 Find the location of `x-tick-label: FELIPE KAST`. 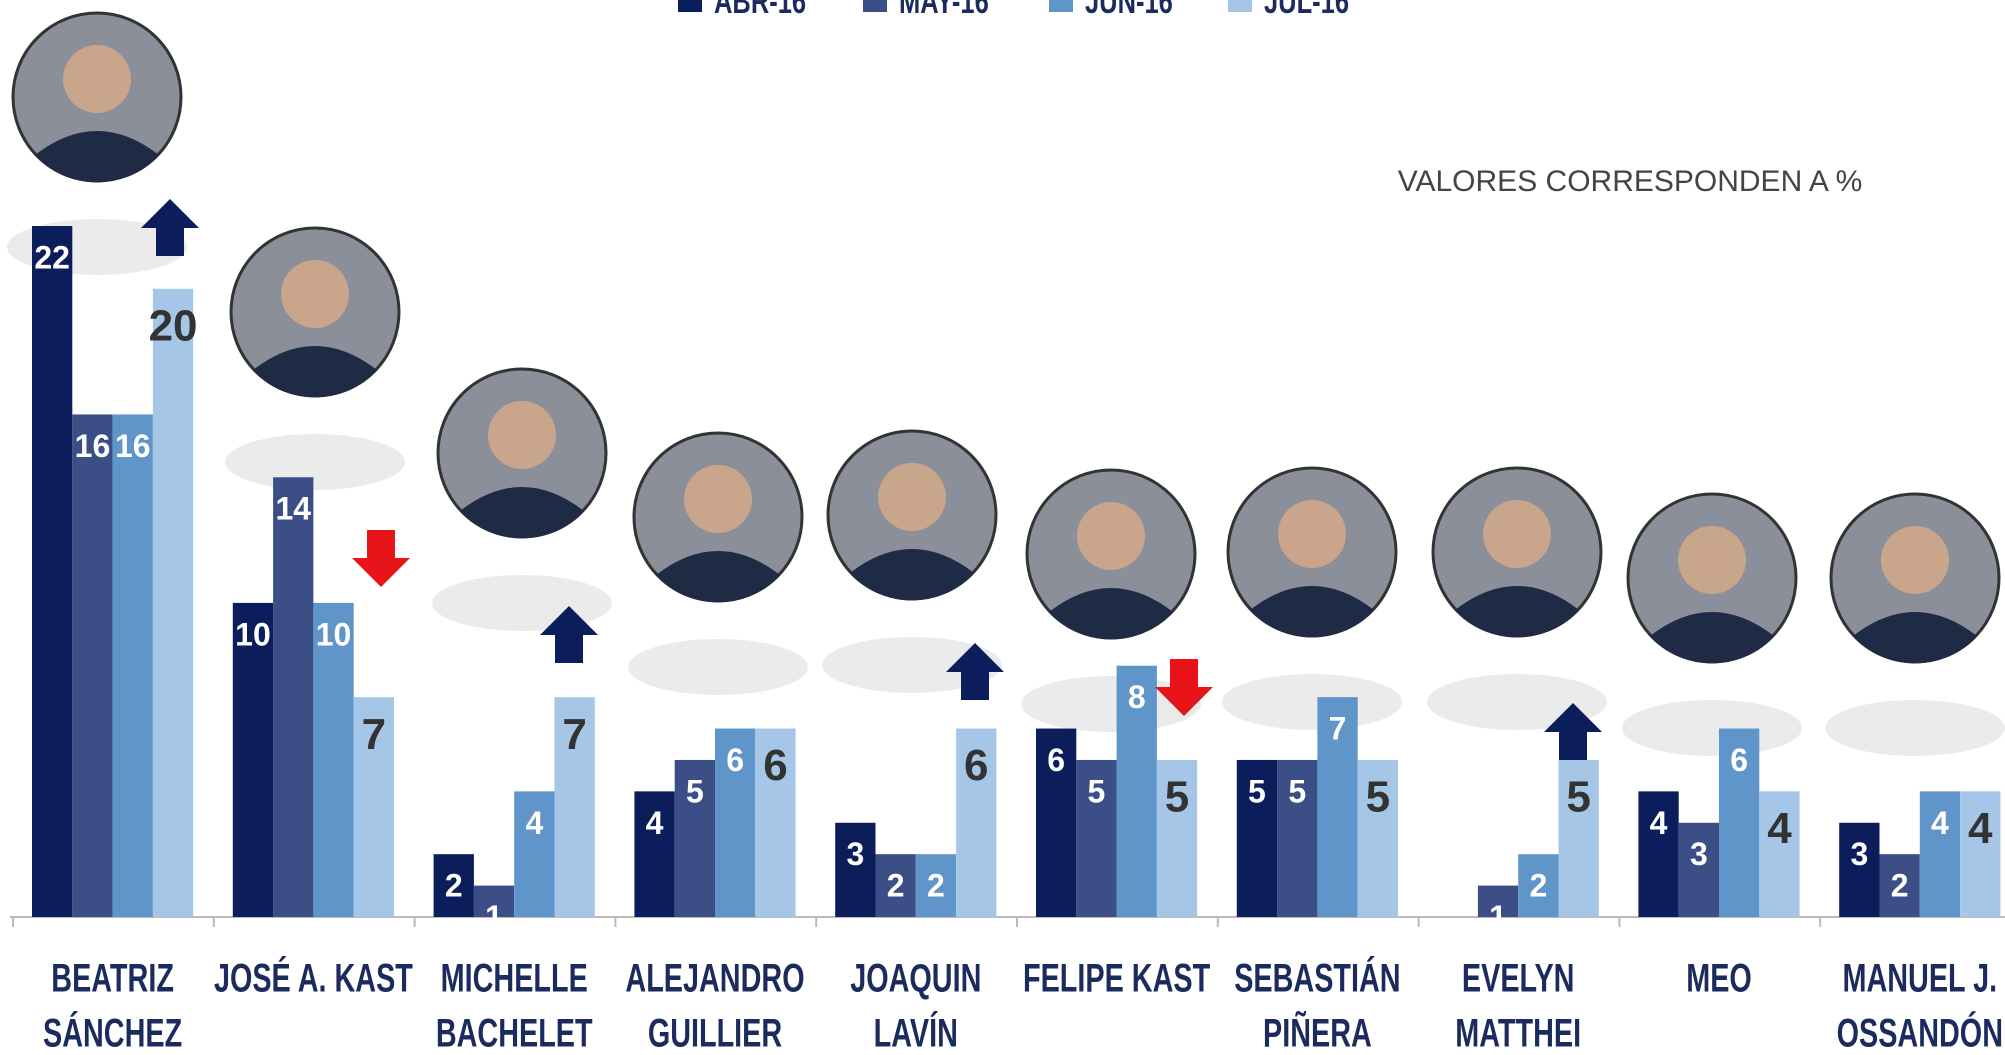

x-tick-label: FELIPE KAST is located at coordinates (1116, 978).